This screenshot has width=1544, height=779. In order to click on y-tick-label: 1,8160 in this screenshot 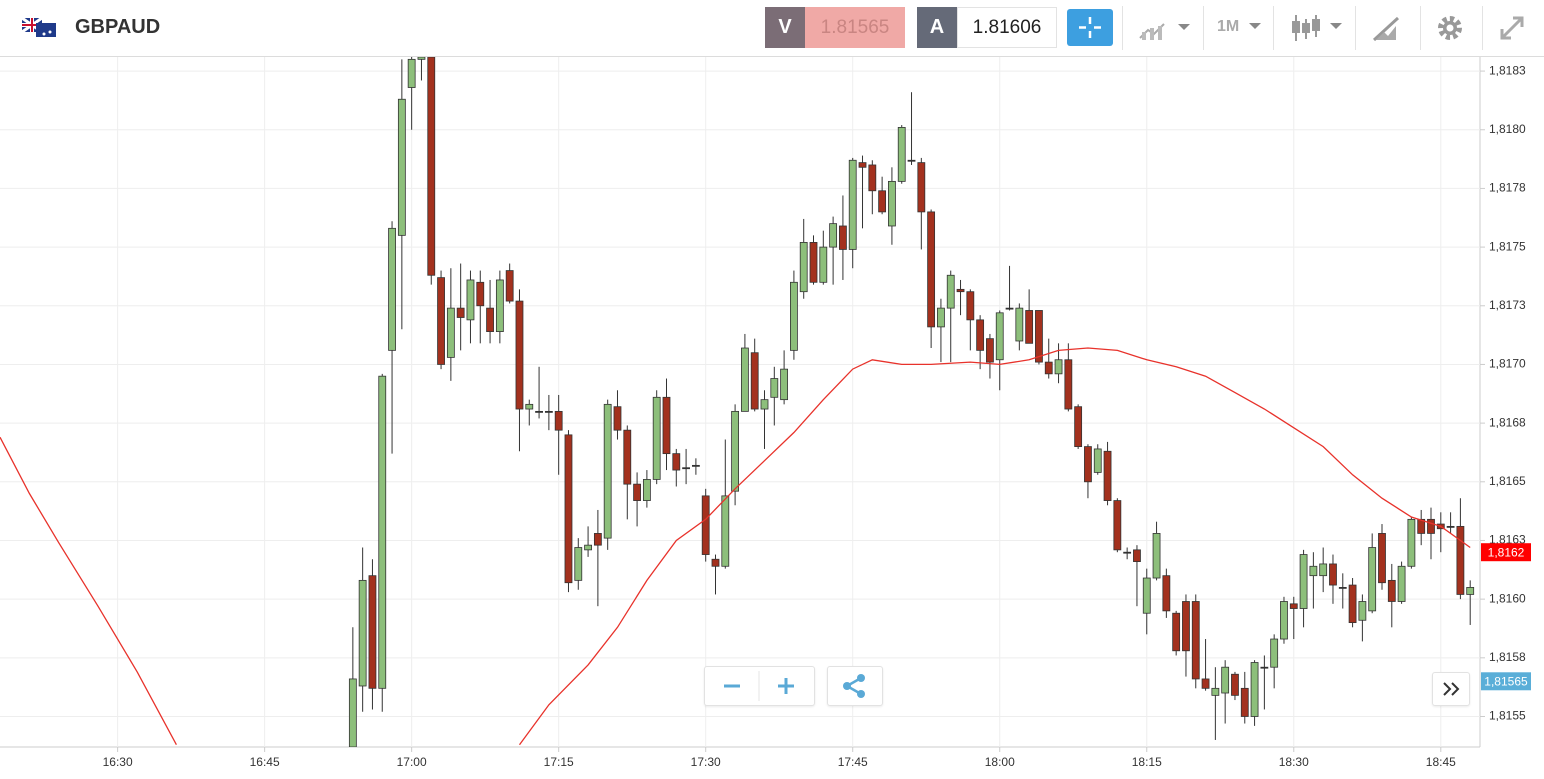, I will do `click(1507, 598)`.